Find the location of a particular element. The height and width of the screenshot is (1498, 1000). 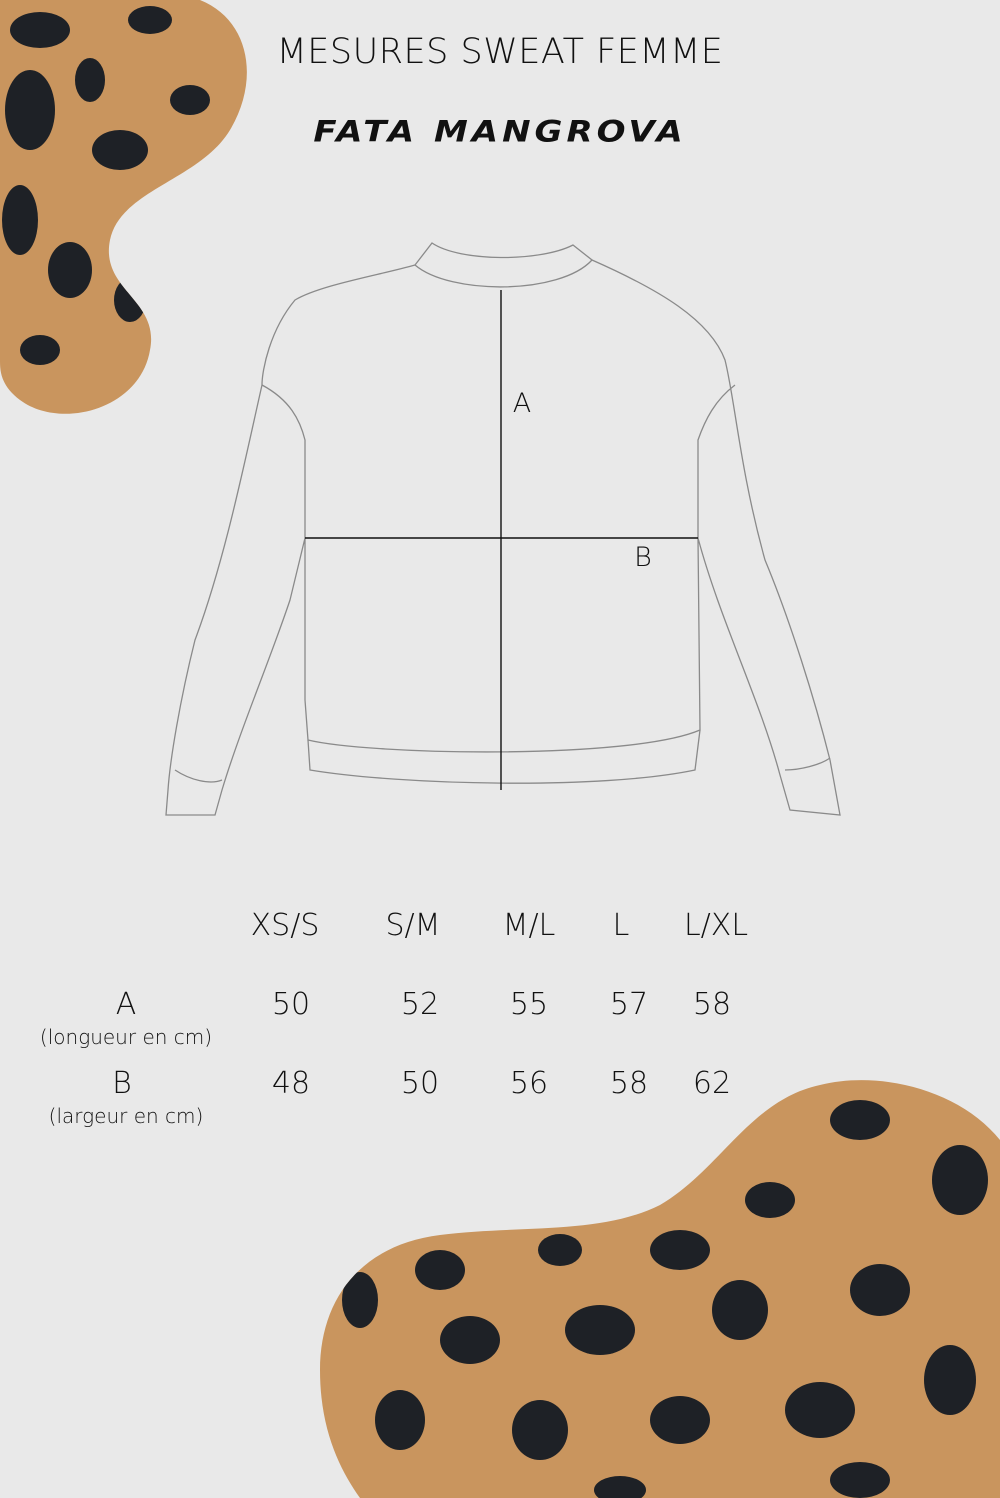

diagram-label-b: B is located at coordinates (643, 557).